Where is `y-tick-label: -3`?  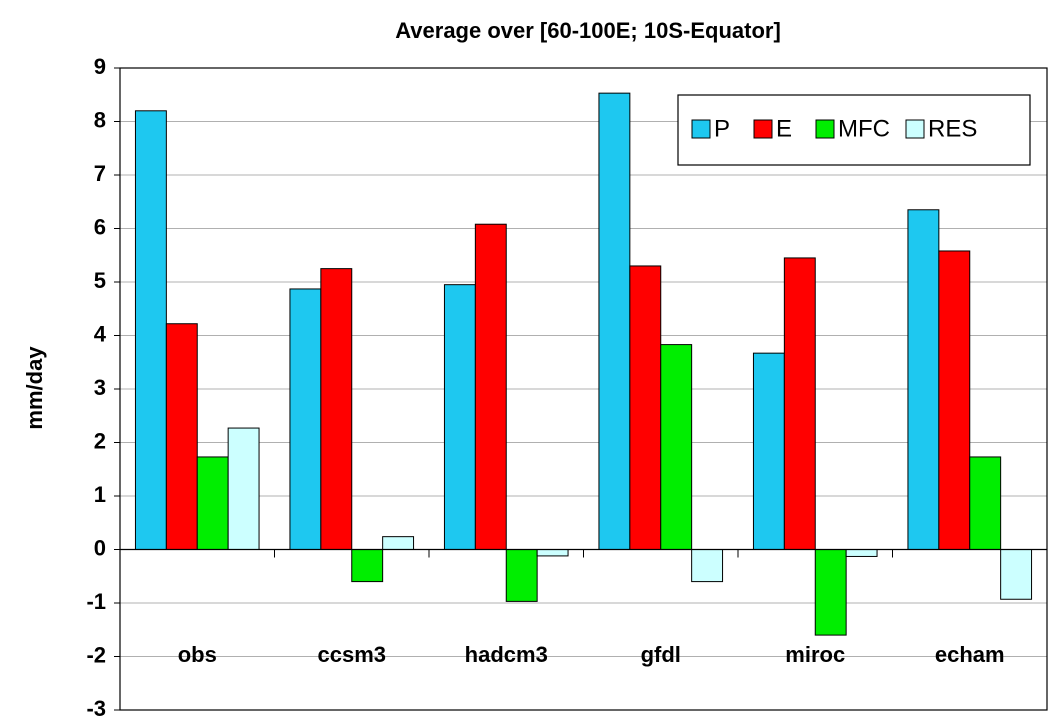
y-tick-label: -3 is located at coordinates (96, 708).